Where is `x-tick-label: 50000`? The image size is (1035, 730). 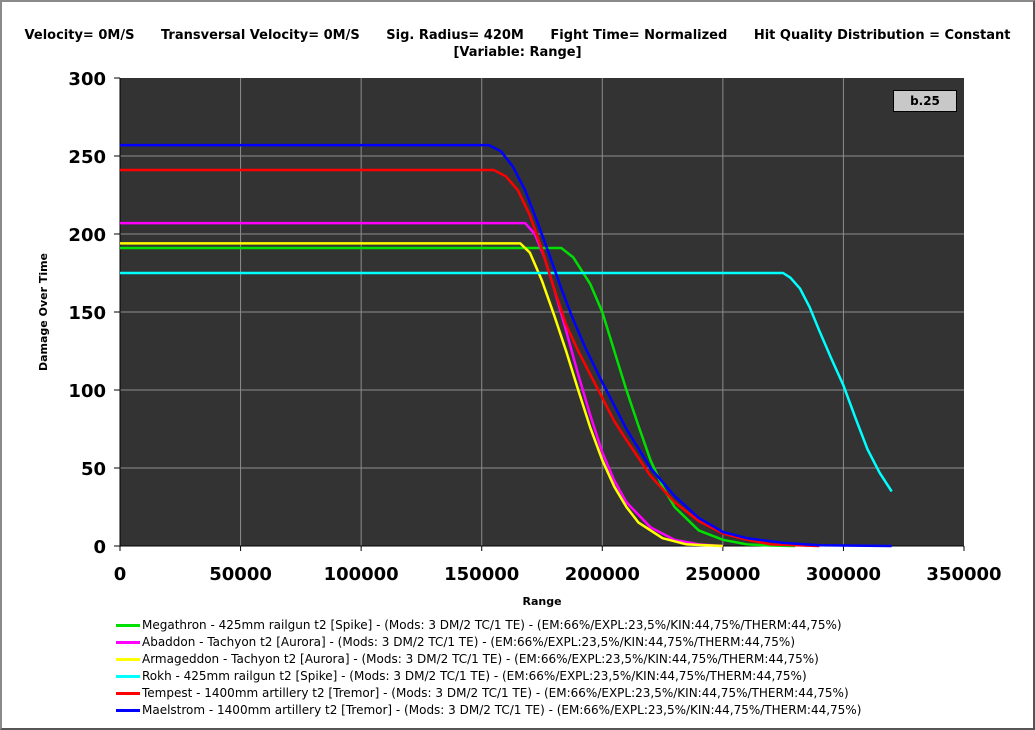
x-tick-label: 50000 is located at coordinates (240, 574).